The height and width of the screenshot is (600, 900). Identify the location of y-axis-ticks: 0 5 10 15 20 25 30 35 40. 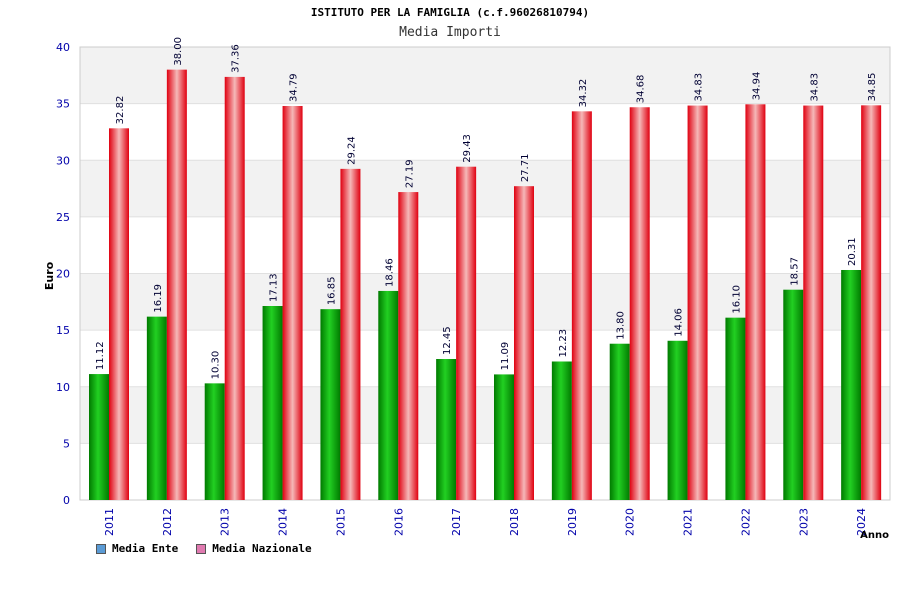
(63, 274).